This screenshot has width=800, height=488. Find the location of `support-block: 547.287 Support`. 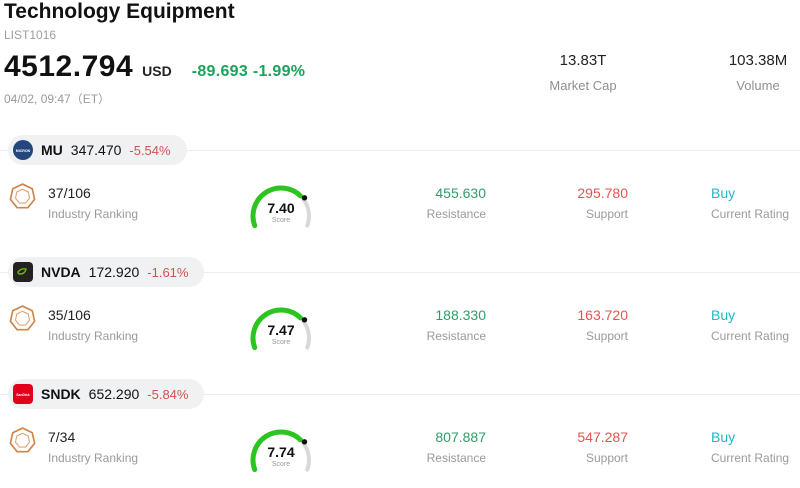

support-block: 547.287 Support is located at coordinates (573, 447).